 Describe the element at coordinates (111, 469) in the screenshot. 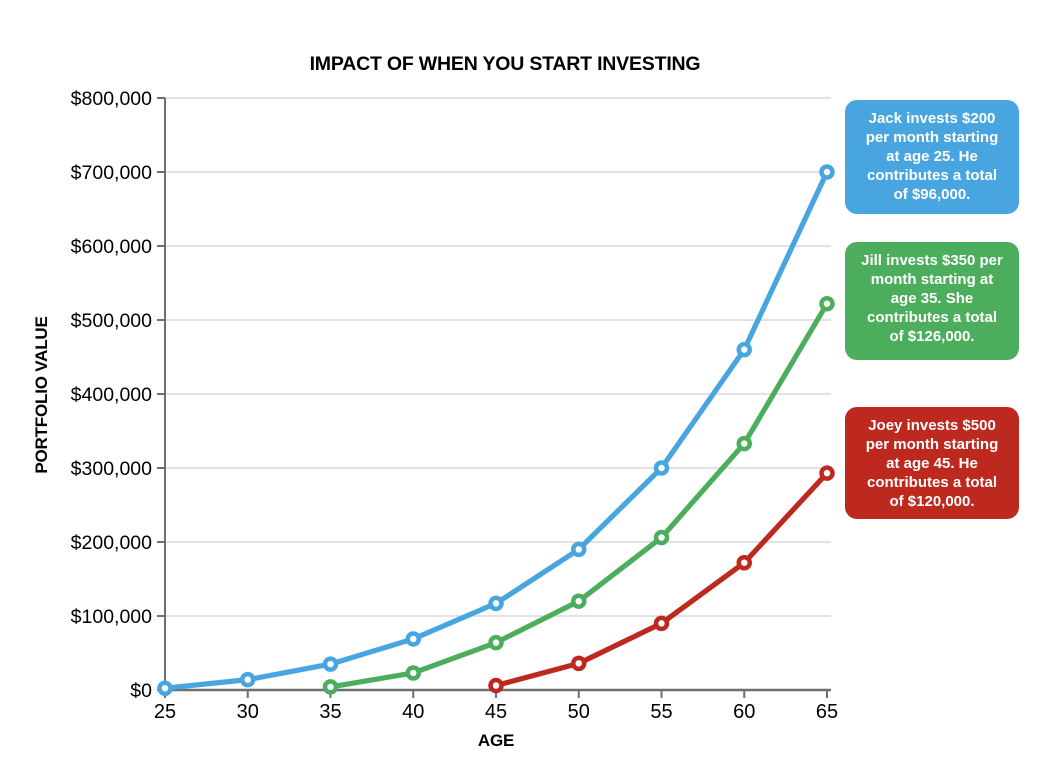

I see `y-tick-label: $300,000` at that location.